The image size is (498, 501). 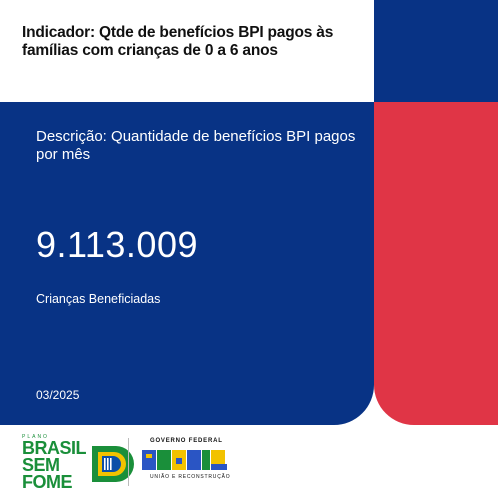 I want to click on governo-federal-logo: GOVERNO FEDERAL UNIÃO E RECONSTRUÇÃO, so click(x=192, y=463).